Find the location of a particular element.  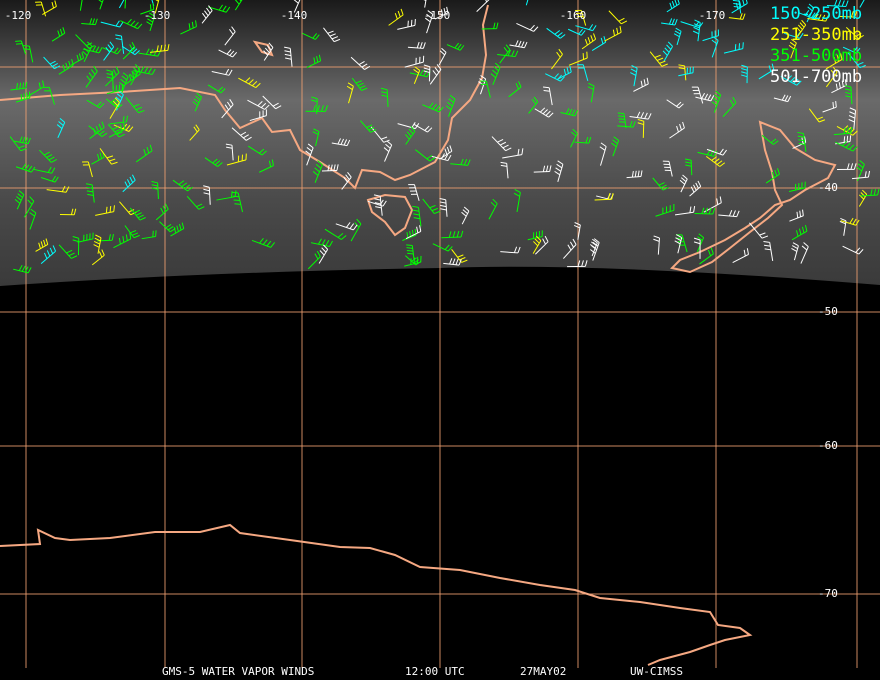

footer-date: 27MAY02 is located at coordinates (543, 671).